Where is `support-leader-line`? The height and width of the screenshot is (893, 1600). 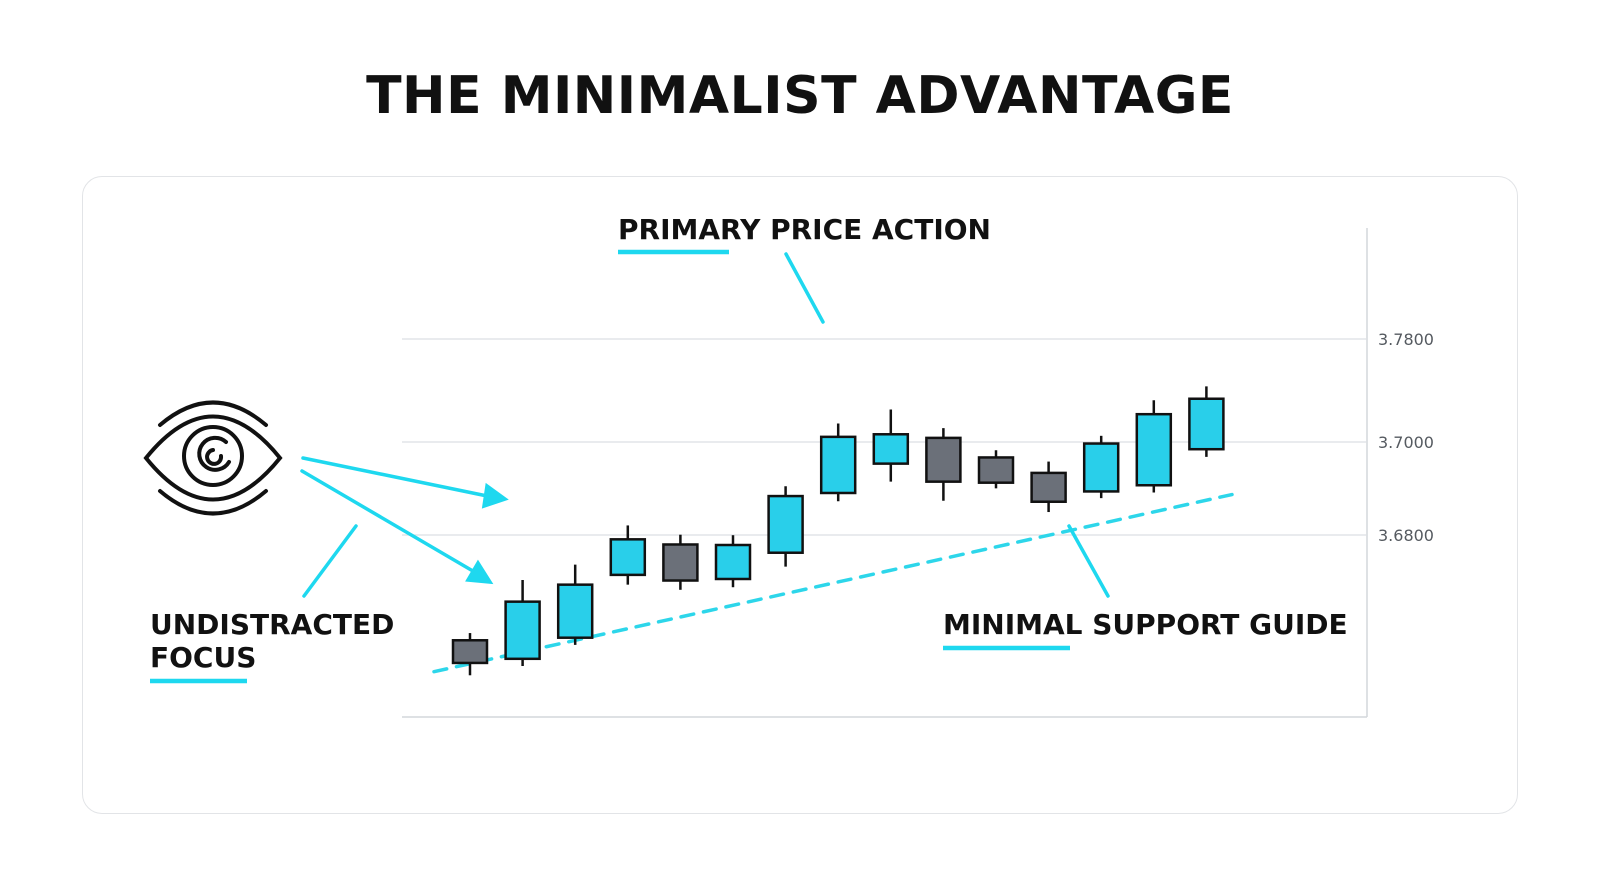 support-leader-line is located at coordinates (1088, 561).